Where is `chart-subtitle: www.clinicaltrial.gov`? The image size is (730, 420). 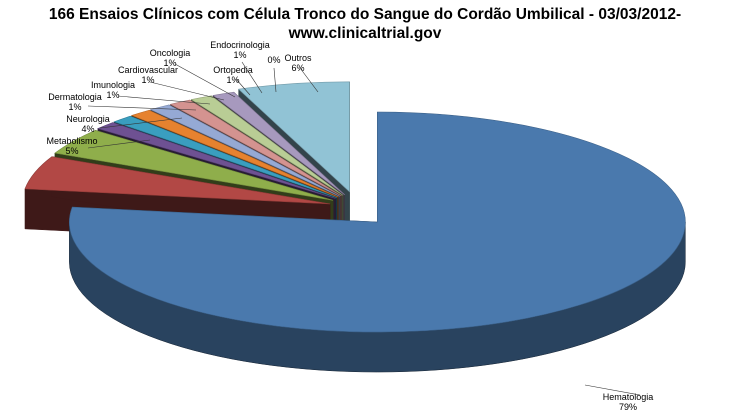 chart-subtitle: www.clinicaltrial.gov is located at coordinates (365, 33).